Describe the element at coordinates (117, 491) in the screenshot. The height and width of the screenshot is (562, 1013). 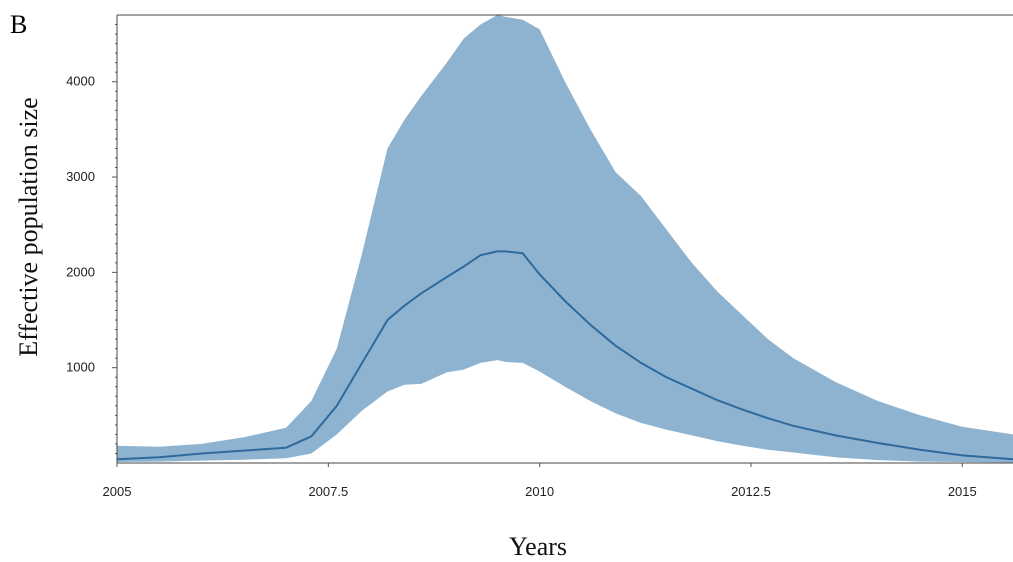
I see `x-tick-label: 2005` at that location.